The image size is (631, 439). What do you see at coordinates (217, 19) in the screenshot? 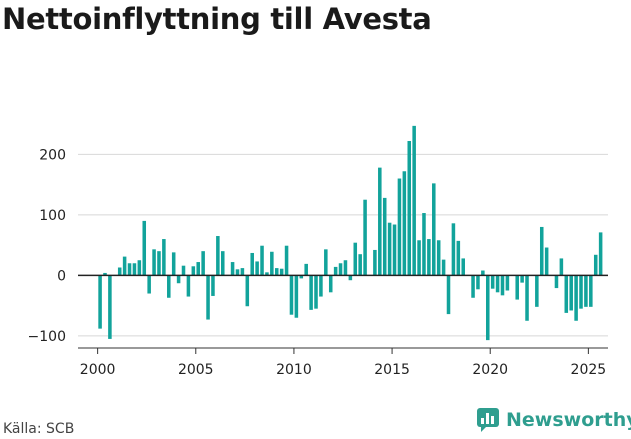
I see `chart-title: Nettoinflyttning till Avesta` at bounding box center [217, 19].